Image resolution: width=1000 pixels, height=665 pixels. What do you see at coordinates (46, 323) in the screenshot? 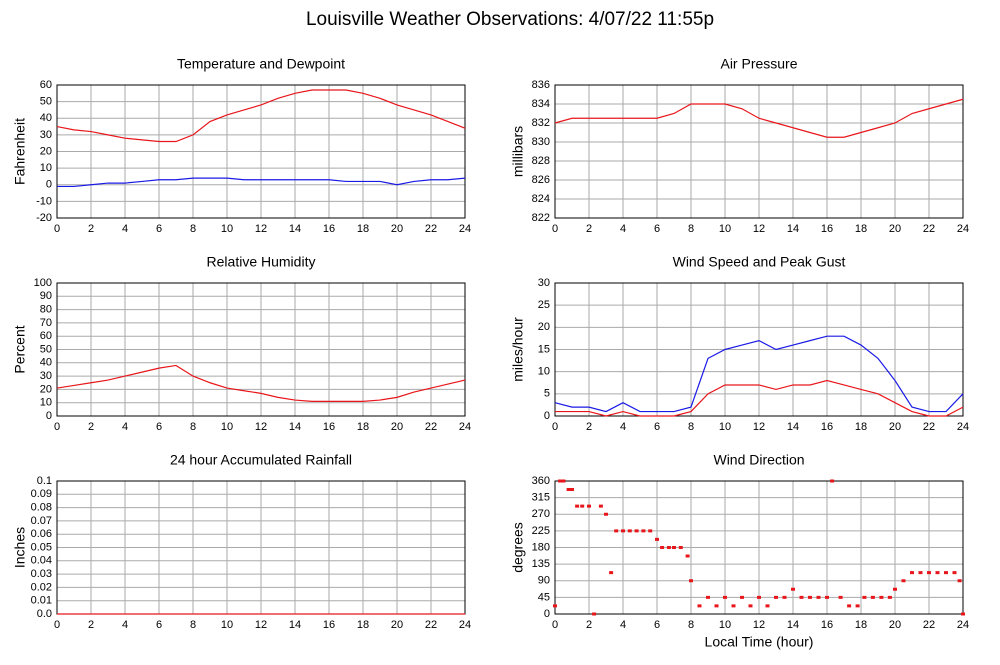
I see `y-tick-label: 70` at bounding box center [46, 323].